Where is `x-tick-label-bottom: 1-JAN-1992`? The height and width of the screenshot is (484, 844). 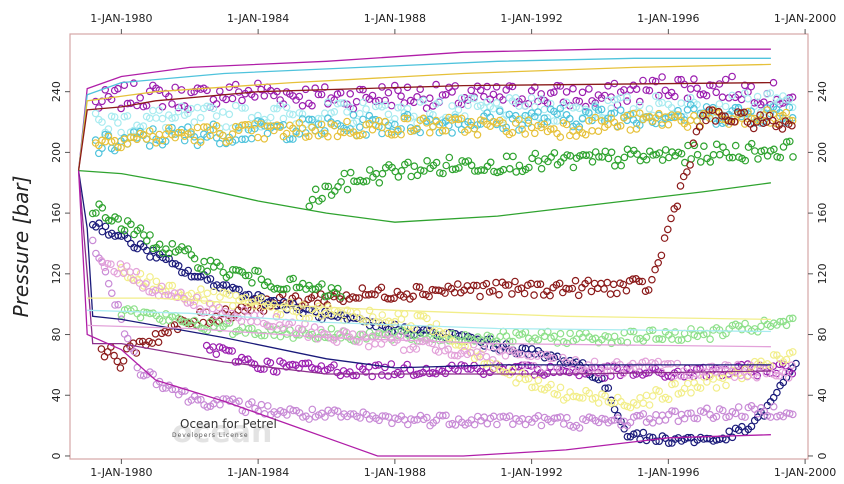
x-tick-label-bottom: 1-JAN-1992 is located at coordinates (531, 472).